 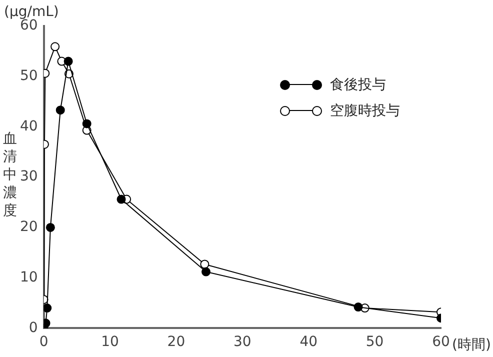 I want to click on x-tick-label: 20, so click(x=176, y=342).